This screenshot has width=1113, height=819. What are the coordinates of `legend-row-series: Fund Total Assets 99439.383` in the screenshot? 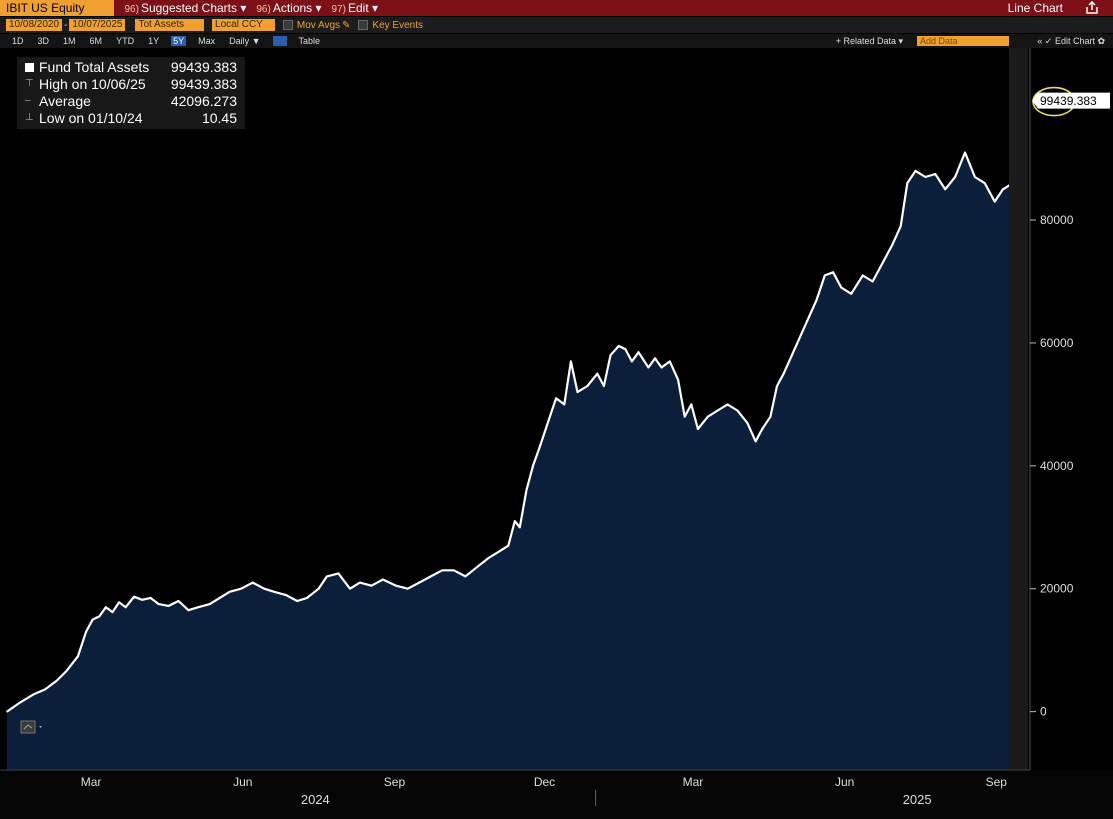 It's located at (132, 67).